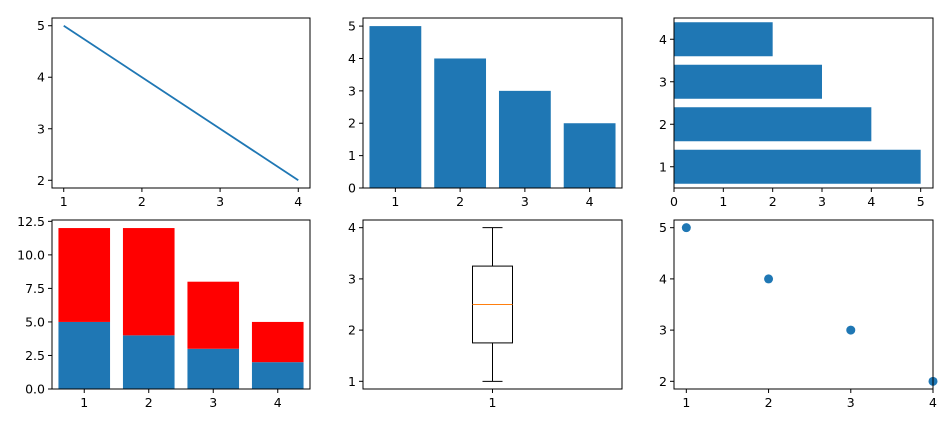 Image resolution: width=952 pixels, height=428 pixels. Describe the element at coordinates (674, 201) in the screenshot. I see `x-tick-label: 0` at that location.